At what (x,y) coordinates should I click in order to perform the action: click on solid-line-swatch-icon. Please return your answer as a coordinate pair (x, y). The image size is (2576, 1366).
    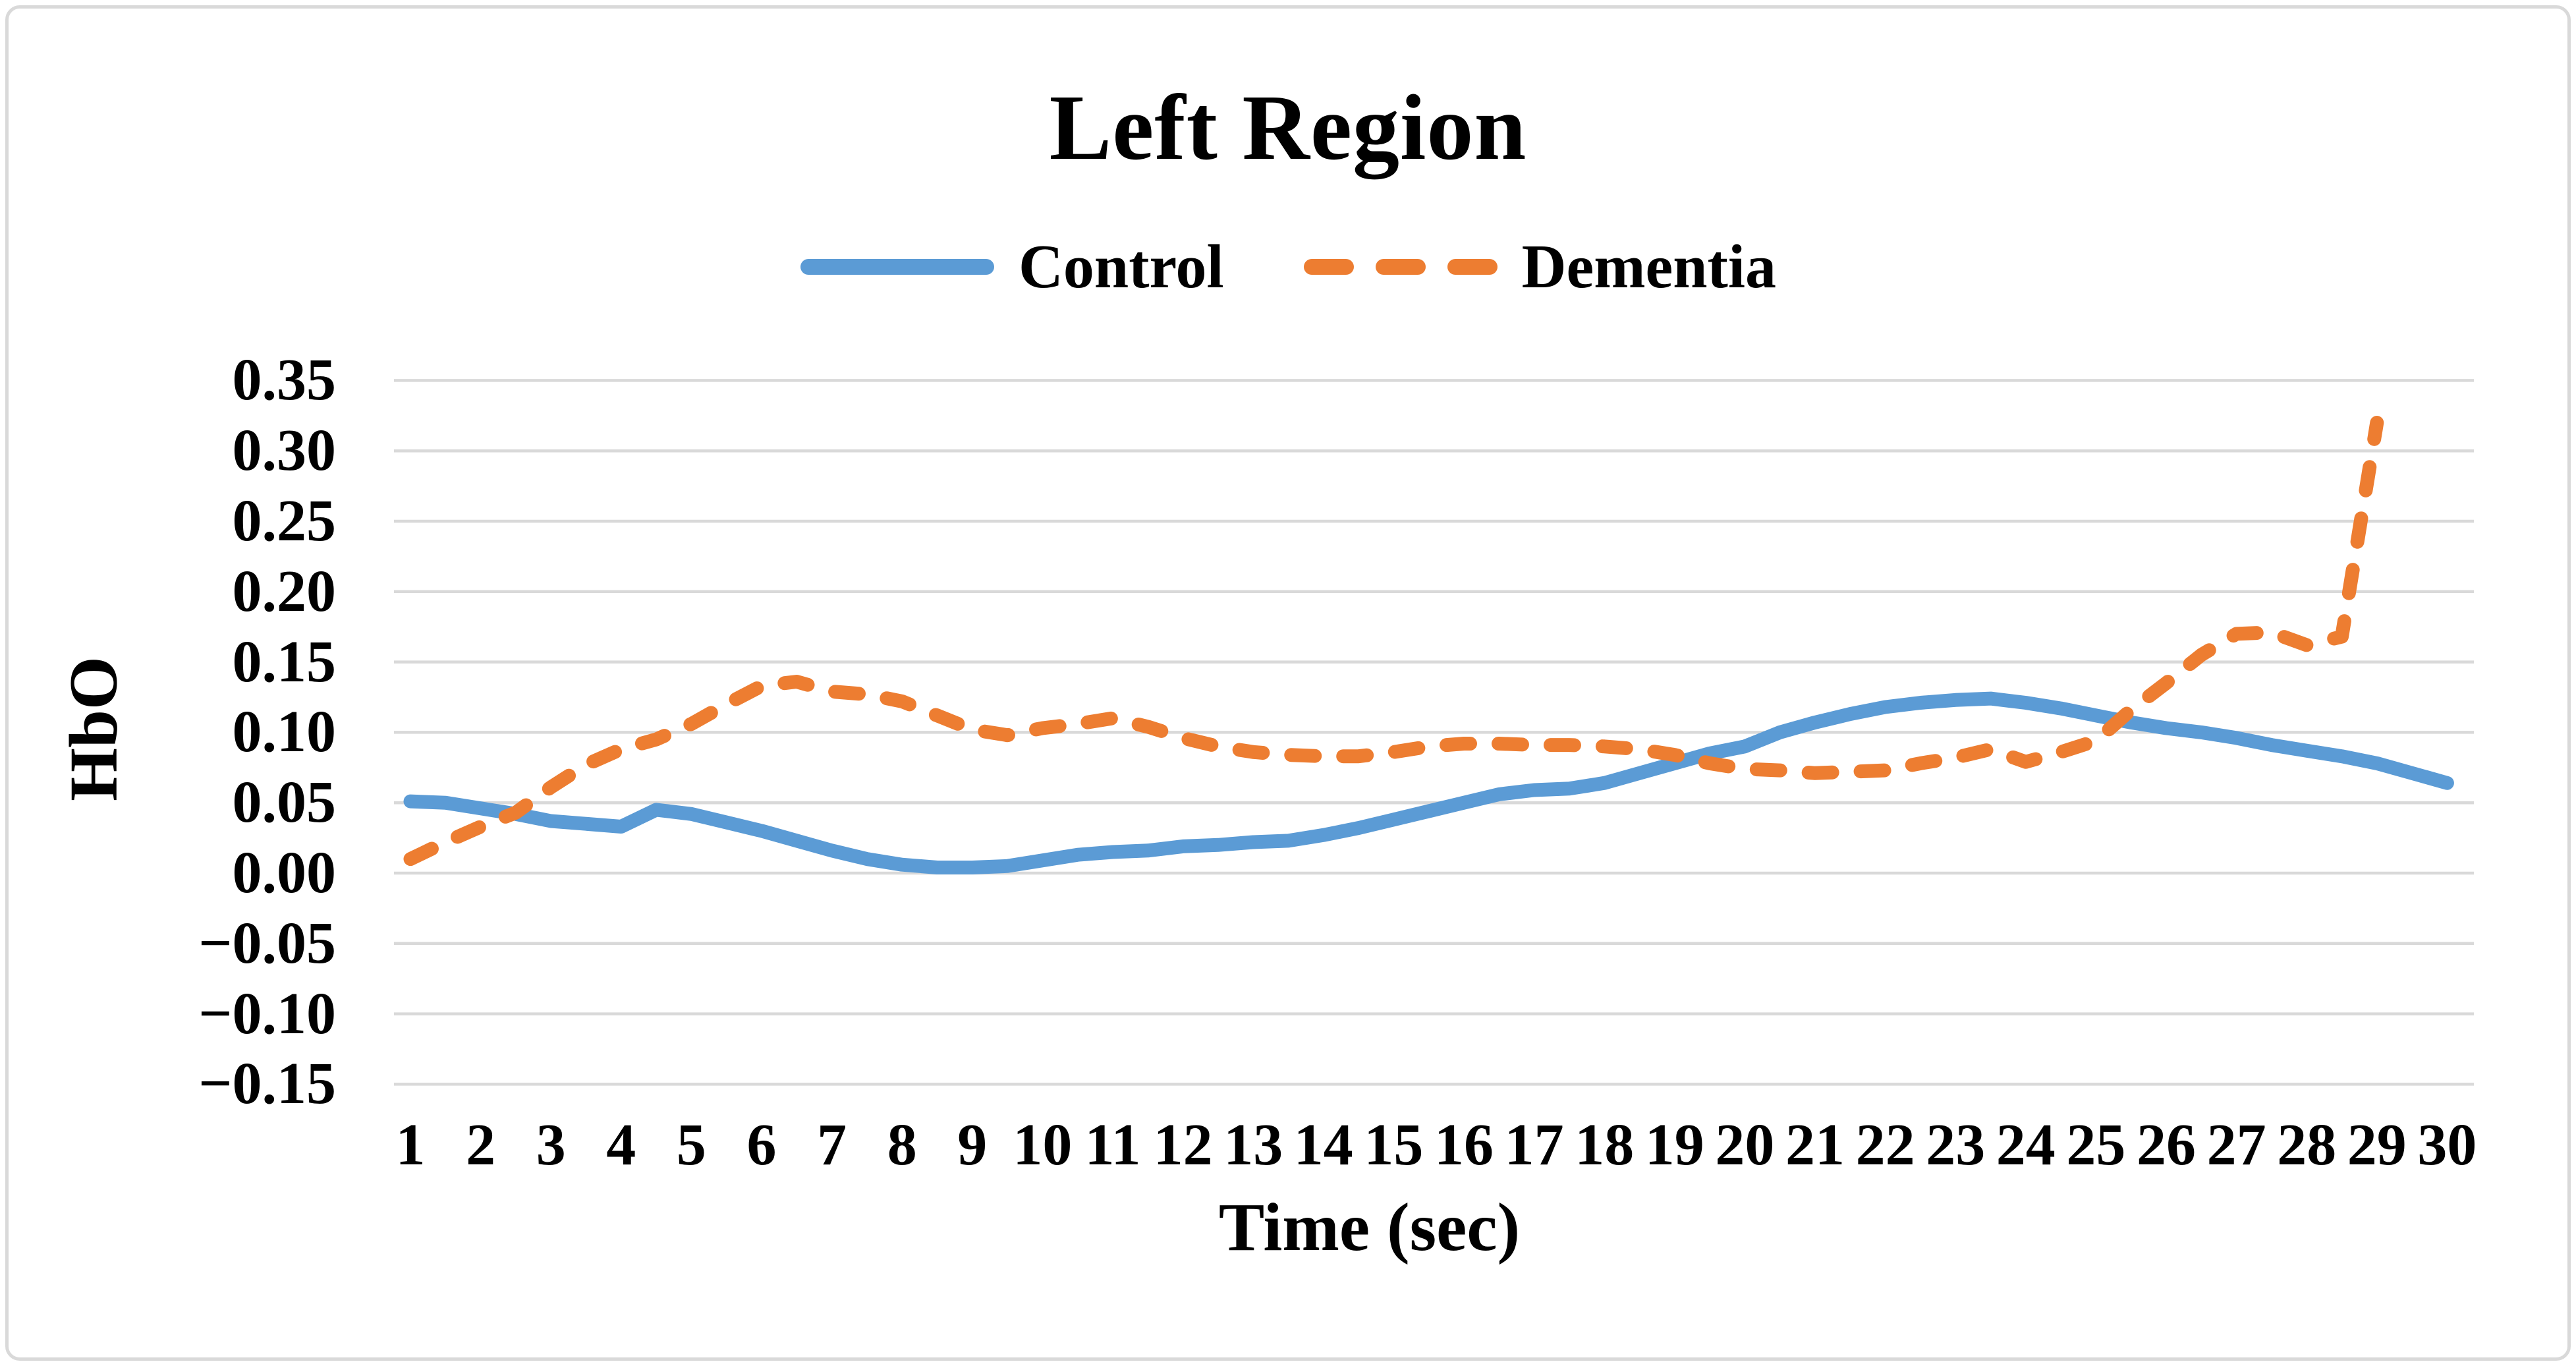
    Looking at the image, I should click on (897, 267).